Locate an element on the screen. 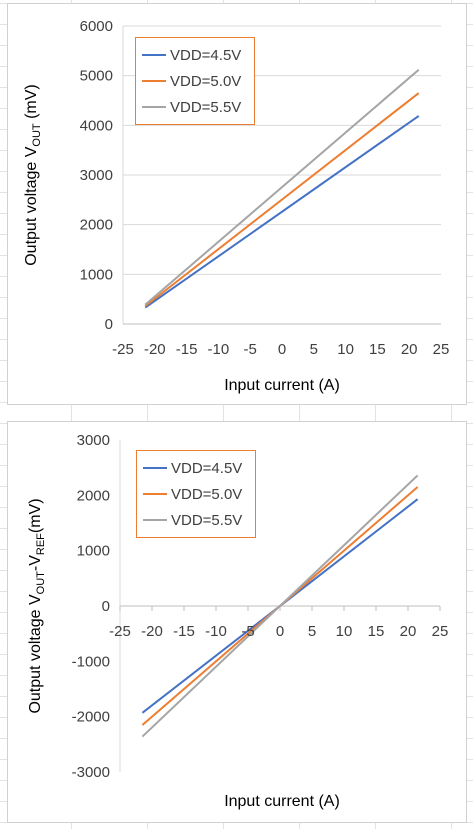  series-line-vdd-4-5v is located at coordinates (282, 212).